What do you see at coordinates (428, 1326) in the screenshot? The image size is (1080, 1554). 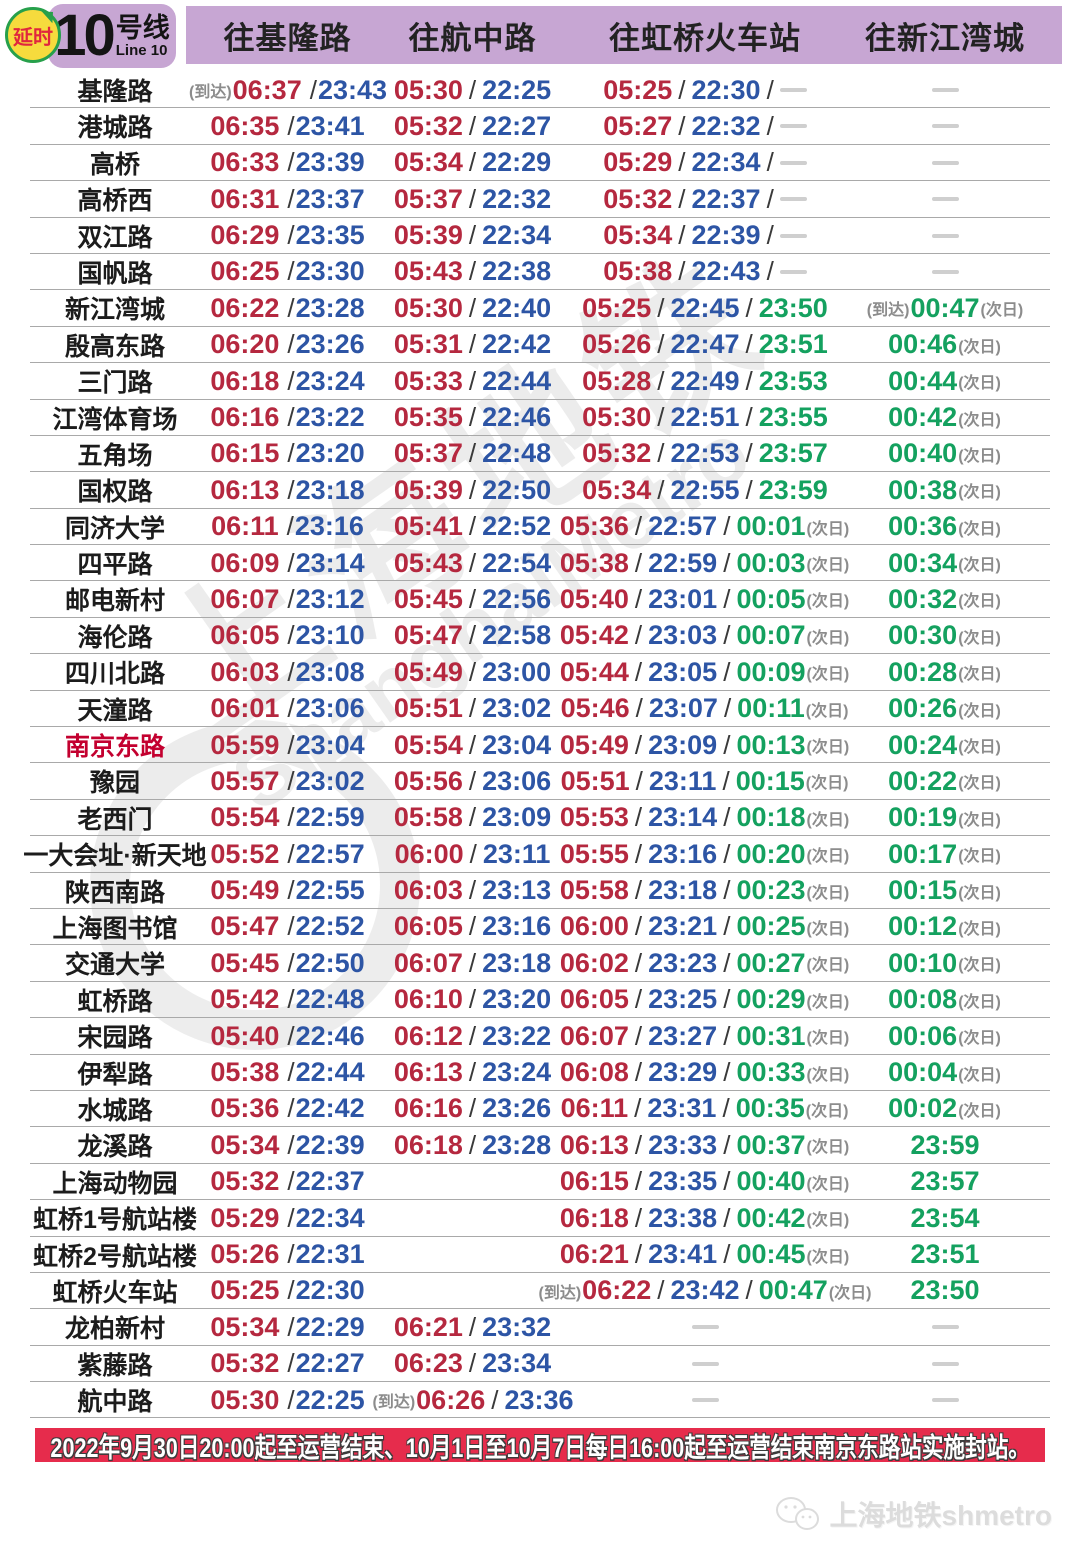 I see `first-train-time: 06:21` at bounding box center [428, 1326].